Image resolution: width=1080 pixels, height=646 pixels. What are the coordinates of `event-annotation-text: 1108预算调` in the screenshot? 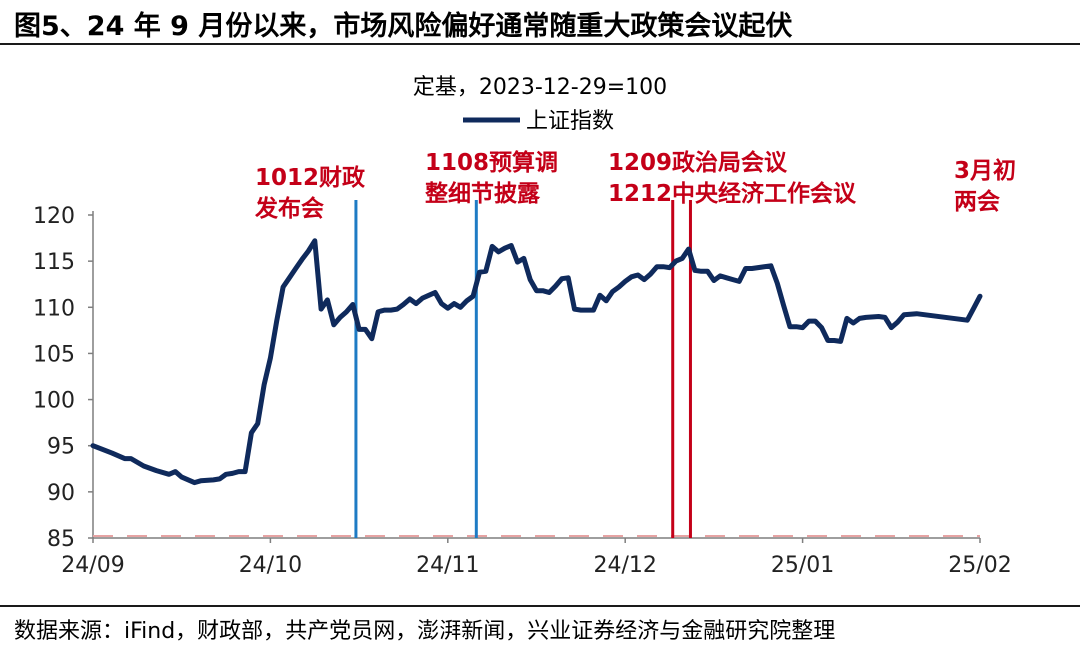 It's located at (491, 162).